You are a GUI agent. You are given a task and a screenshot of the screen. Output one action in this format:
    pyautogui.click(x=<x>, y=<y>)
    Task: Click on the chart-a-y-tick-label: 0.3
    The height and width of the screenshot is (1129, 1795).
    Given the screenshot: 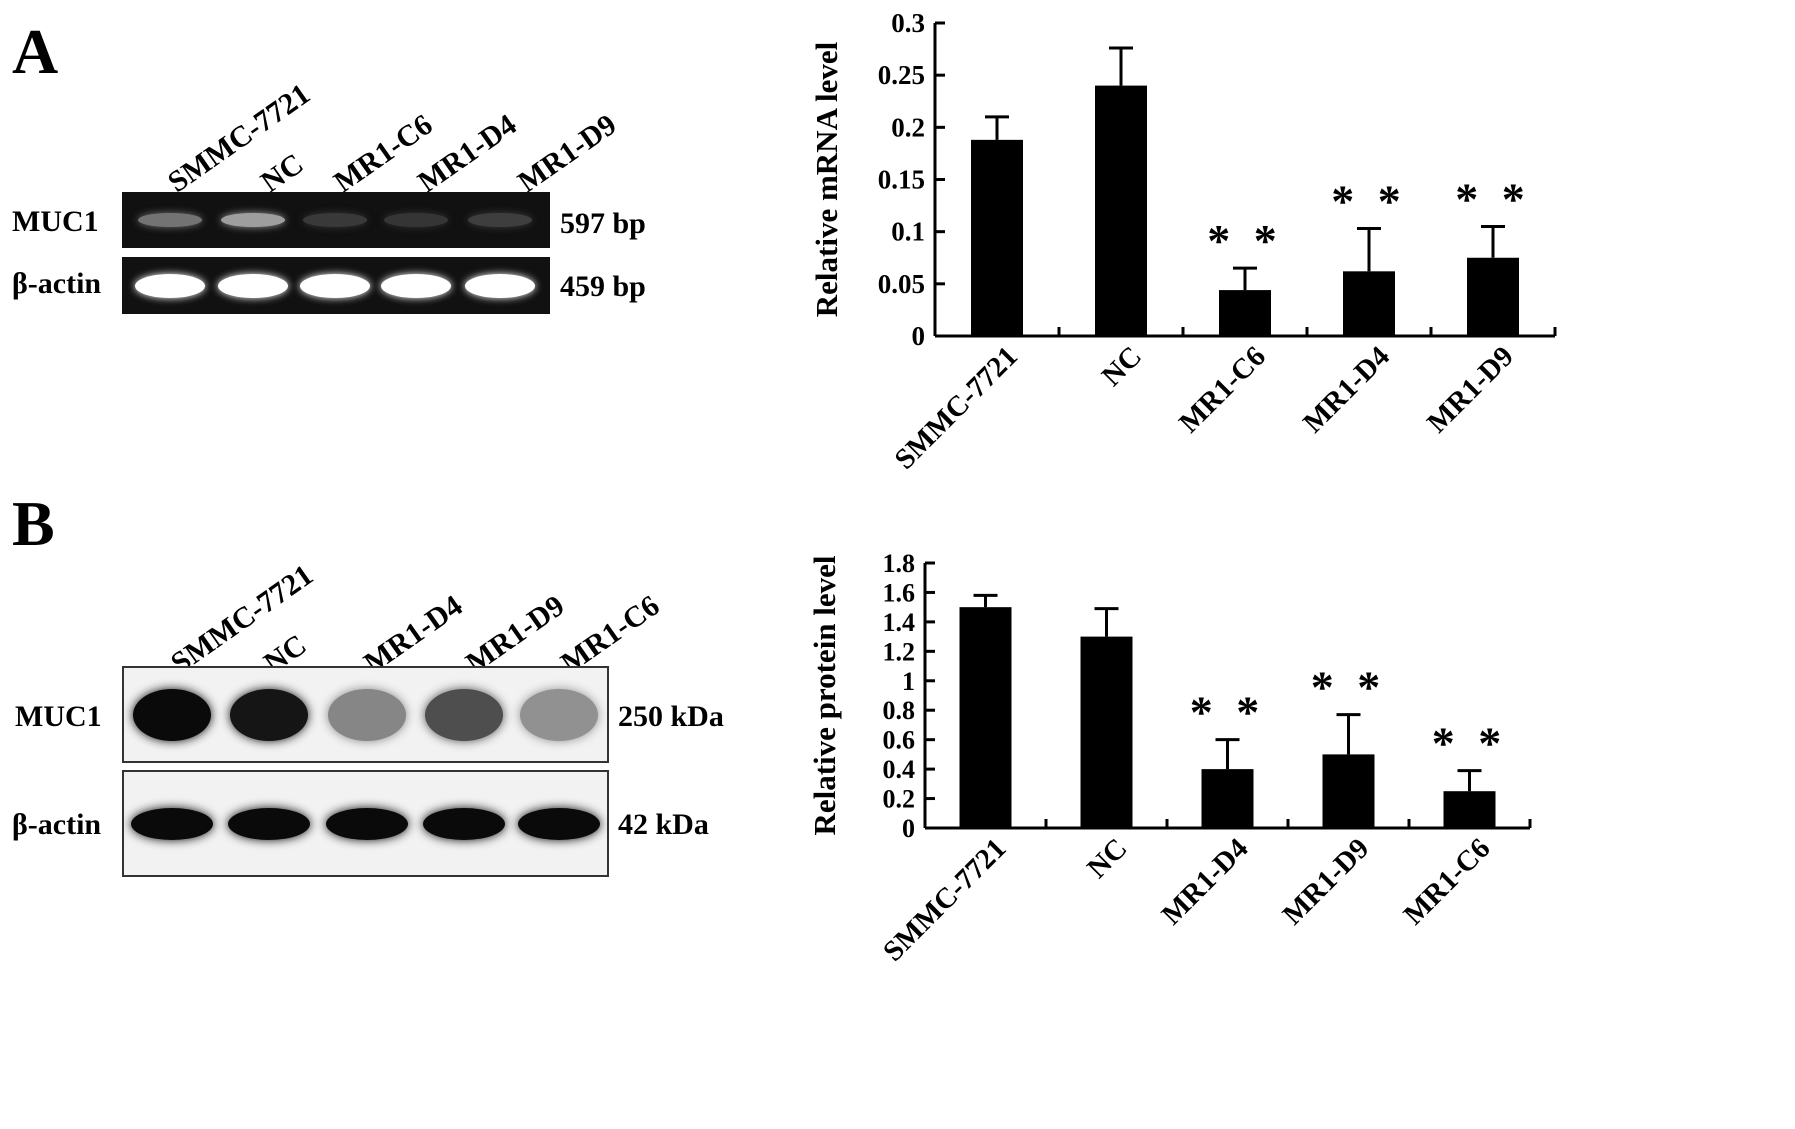 What is the action you would take?
    pyautogui.click(x=908, y=23)
    